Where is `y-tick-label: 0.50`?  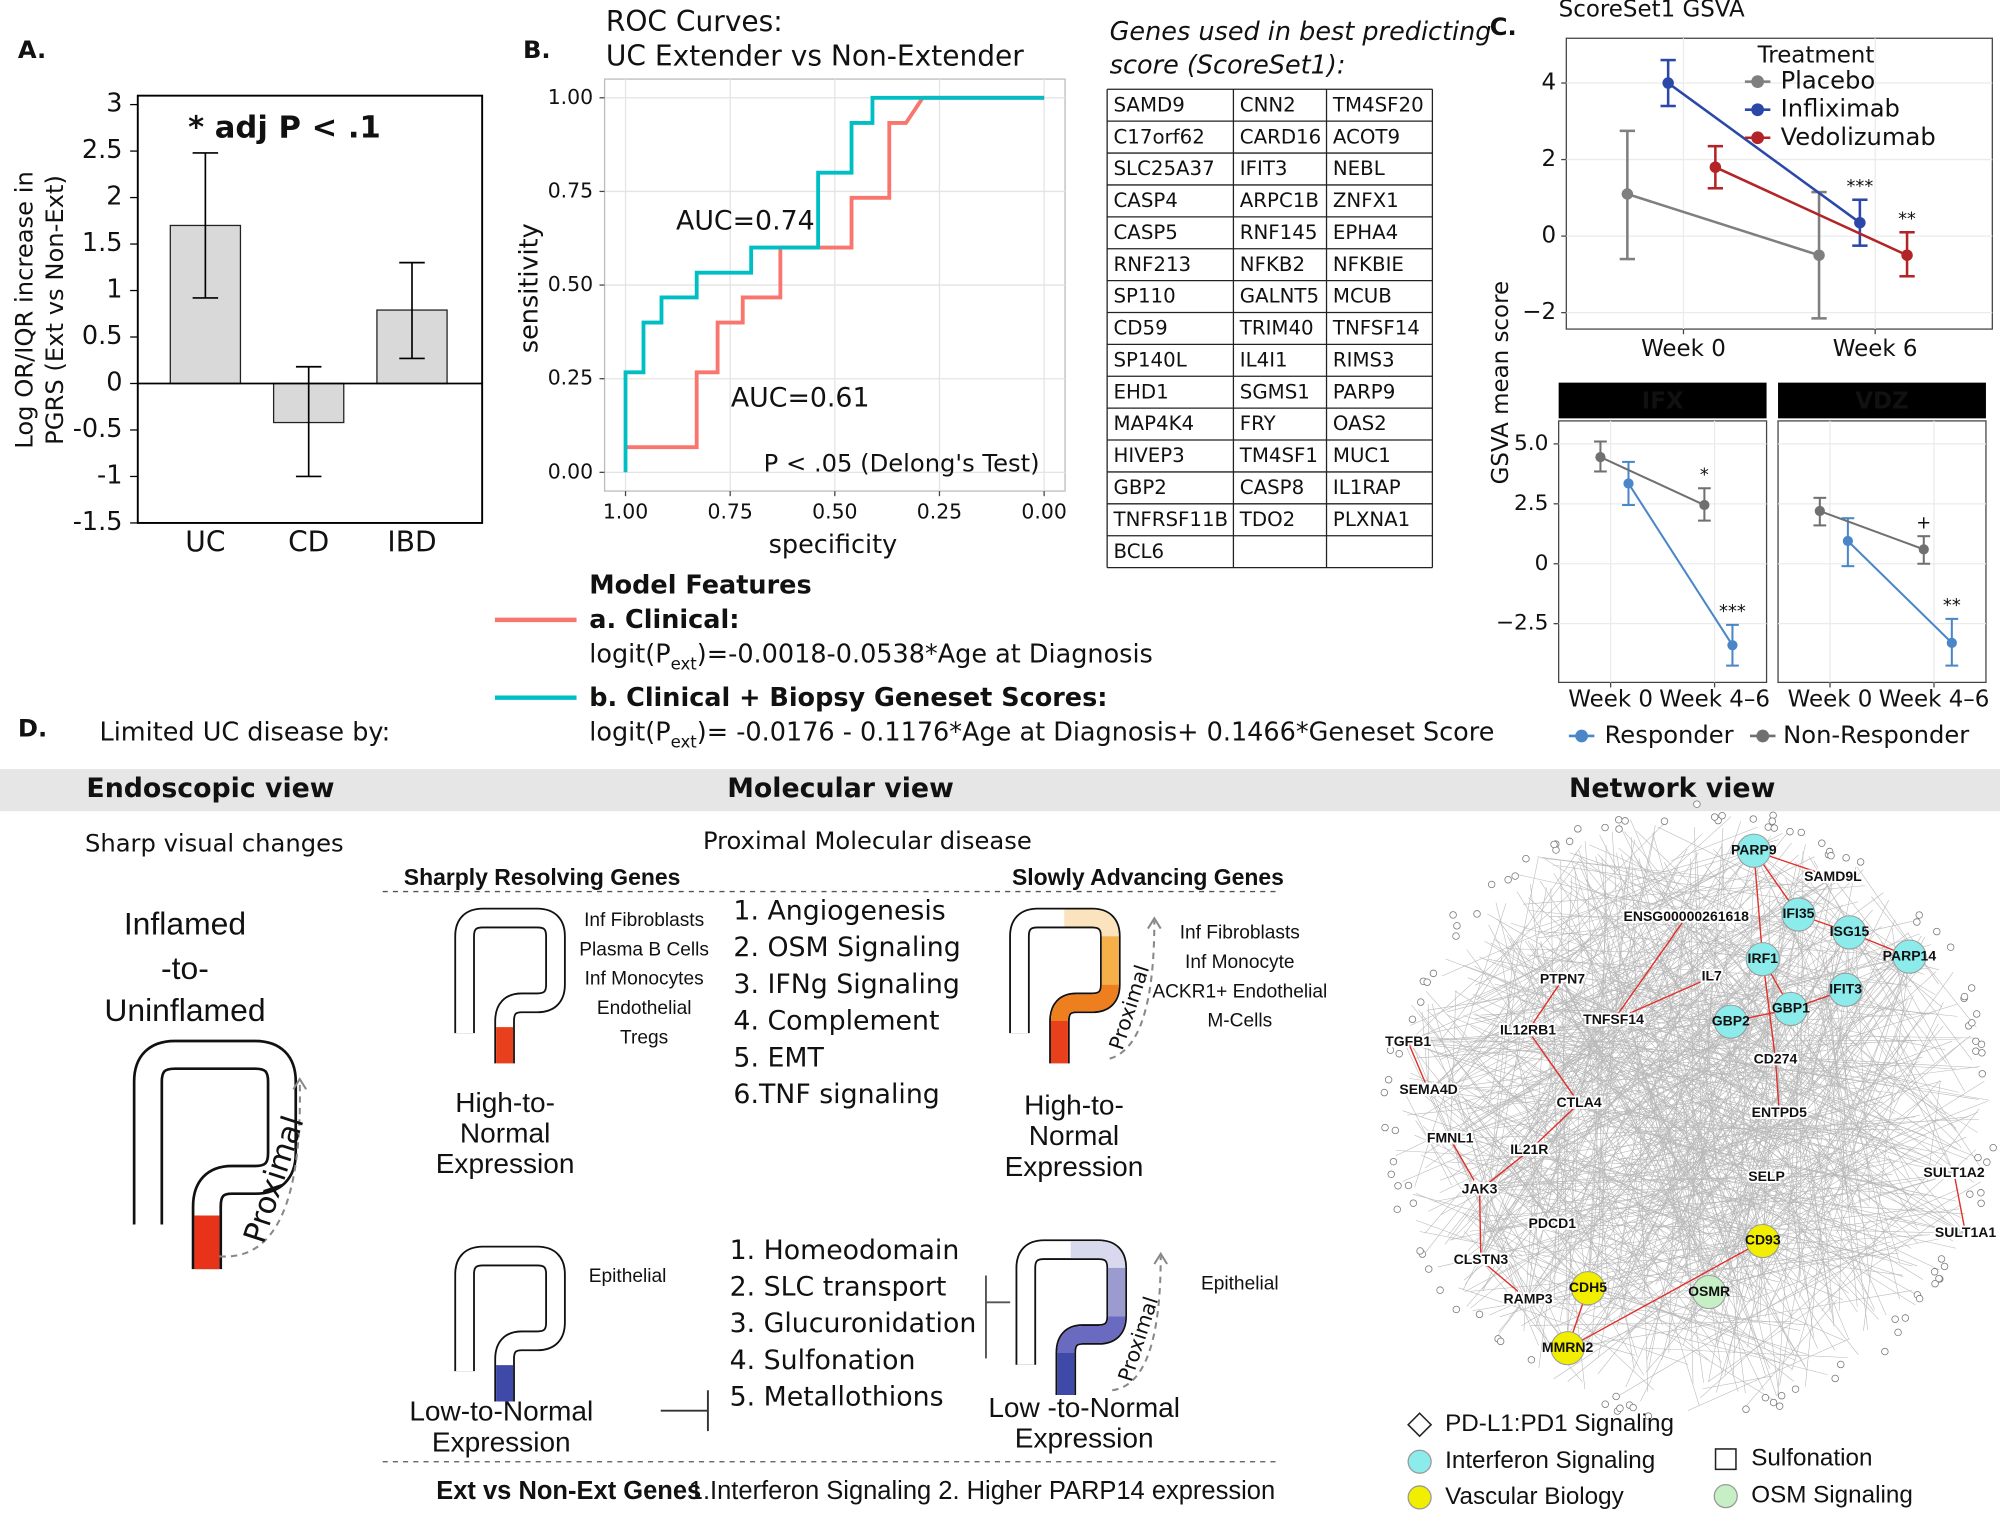
y-tick-label: 0.50 is located at coordinates (570, 284).